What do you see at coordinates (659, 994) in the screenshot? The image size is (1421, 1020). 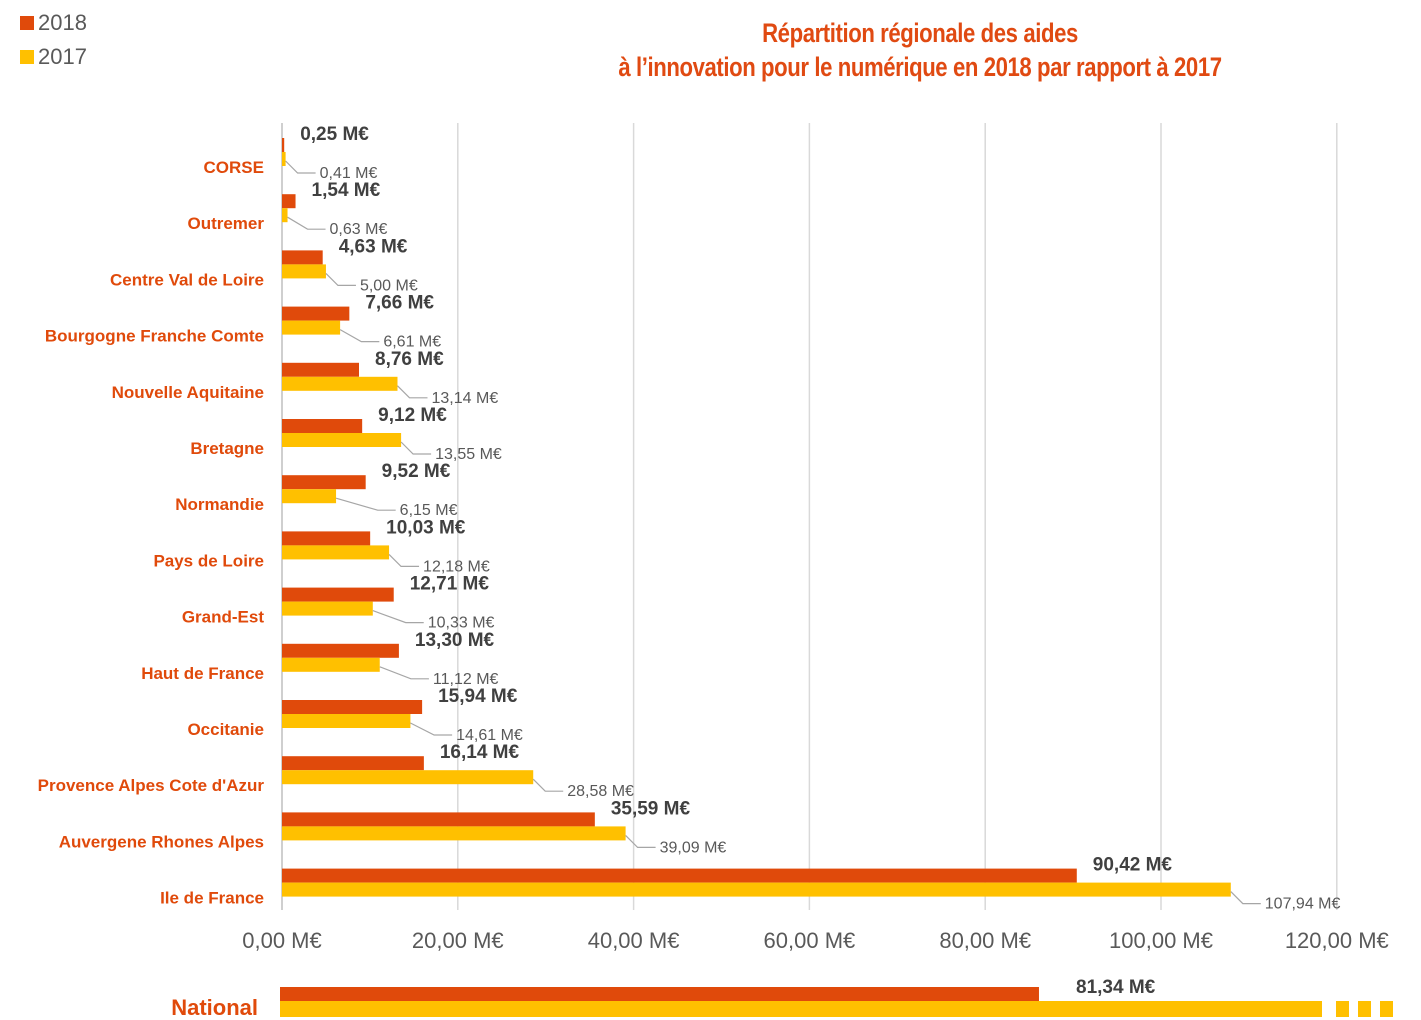 I see `national-bar-2018` at bounding box center [659, 994].